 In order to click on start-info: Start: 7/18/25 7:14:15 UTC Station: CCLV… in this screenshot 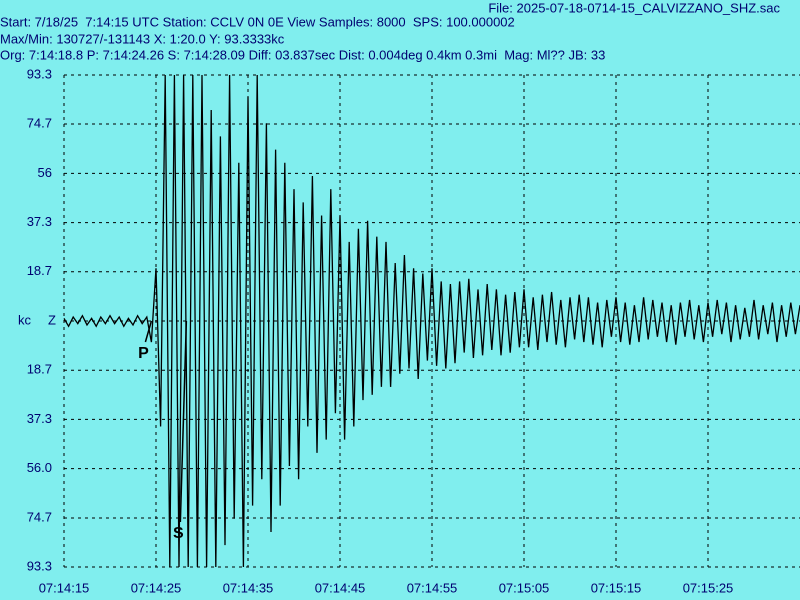, I will do `click(257, 21)`.